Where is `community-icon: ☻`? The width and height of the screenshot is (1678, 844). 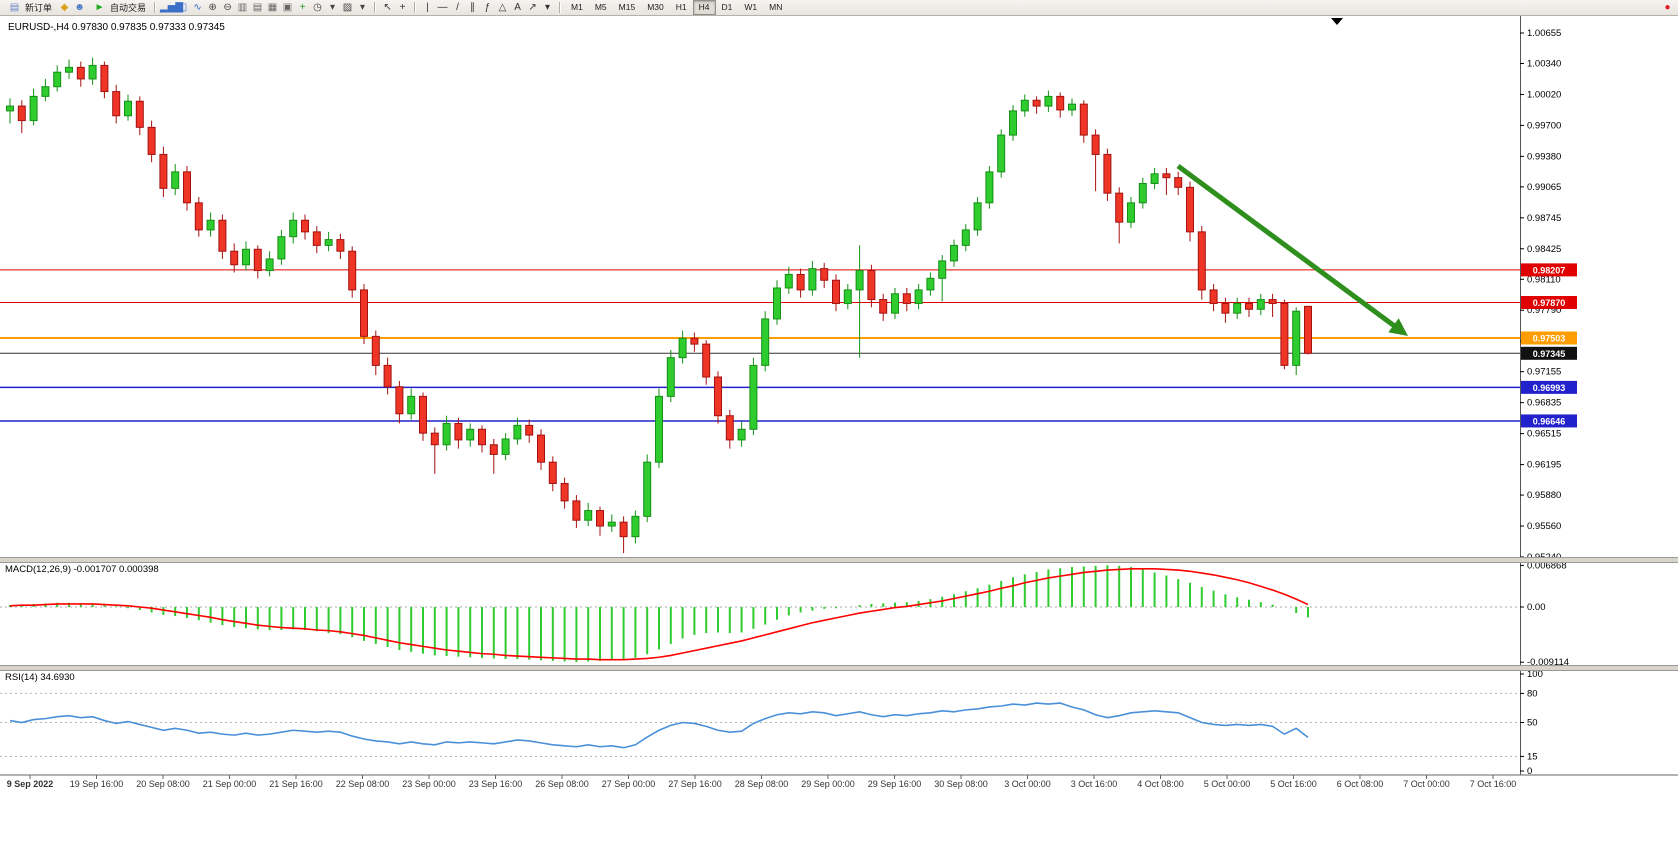
community-icon: ☻ is located at coordinates (79, 7).